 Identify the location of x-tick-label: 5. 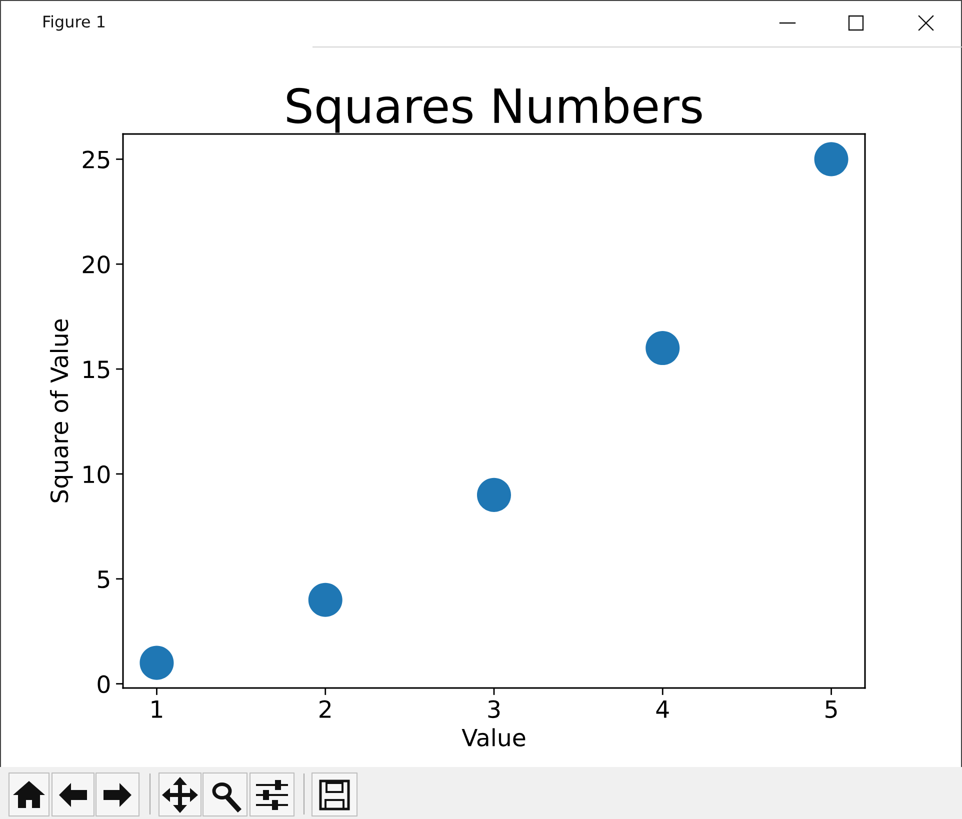
(831, 709).